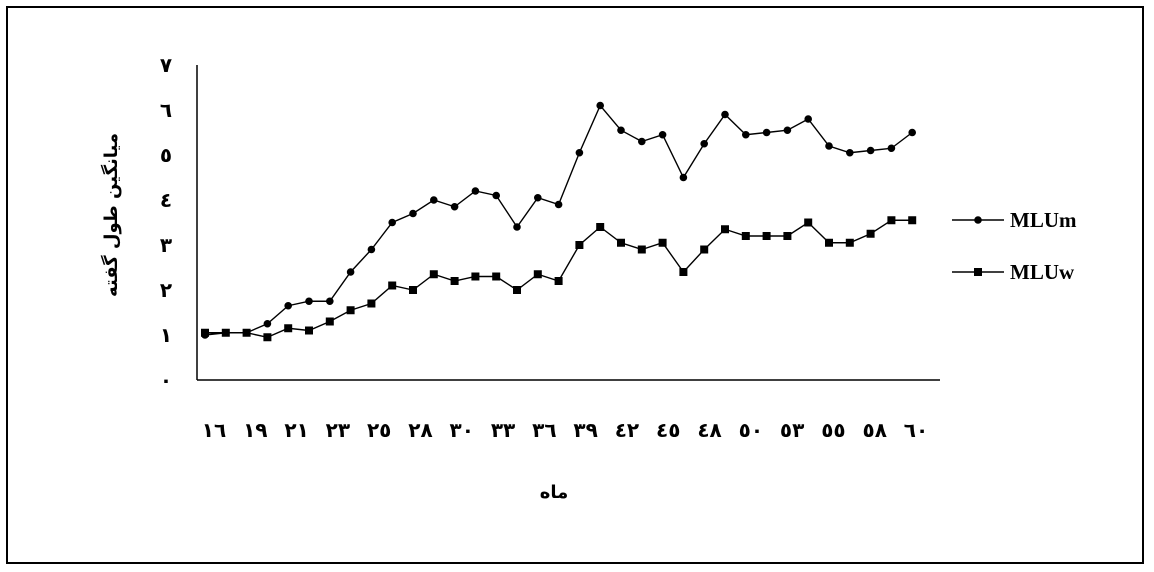 Image resolution: width=1154 pixels, height=572 pixels. What do you see at coordinates (166, 222) in the screenshot?
I see `y-axis-ticks: ۰ ۱ ۲ ۳ ٤ ٥ ٦ ۷` at bounding box center [166, 222].